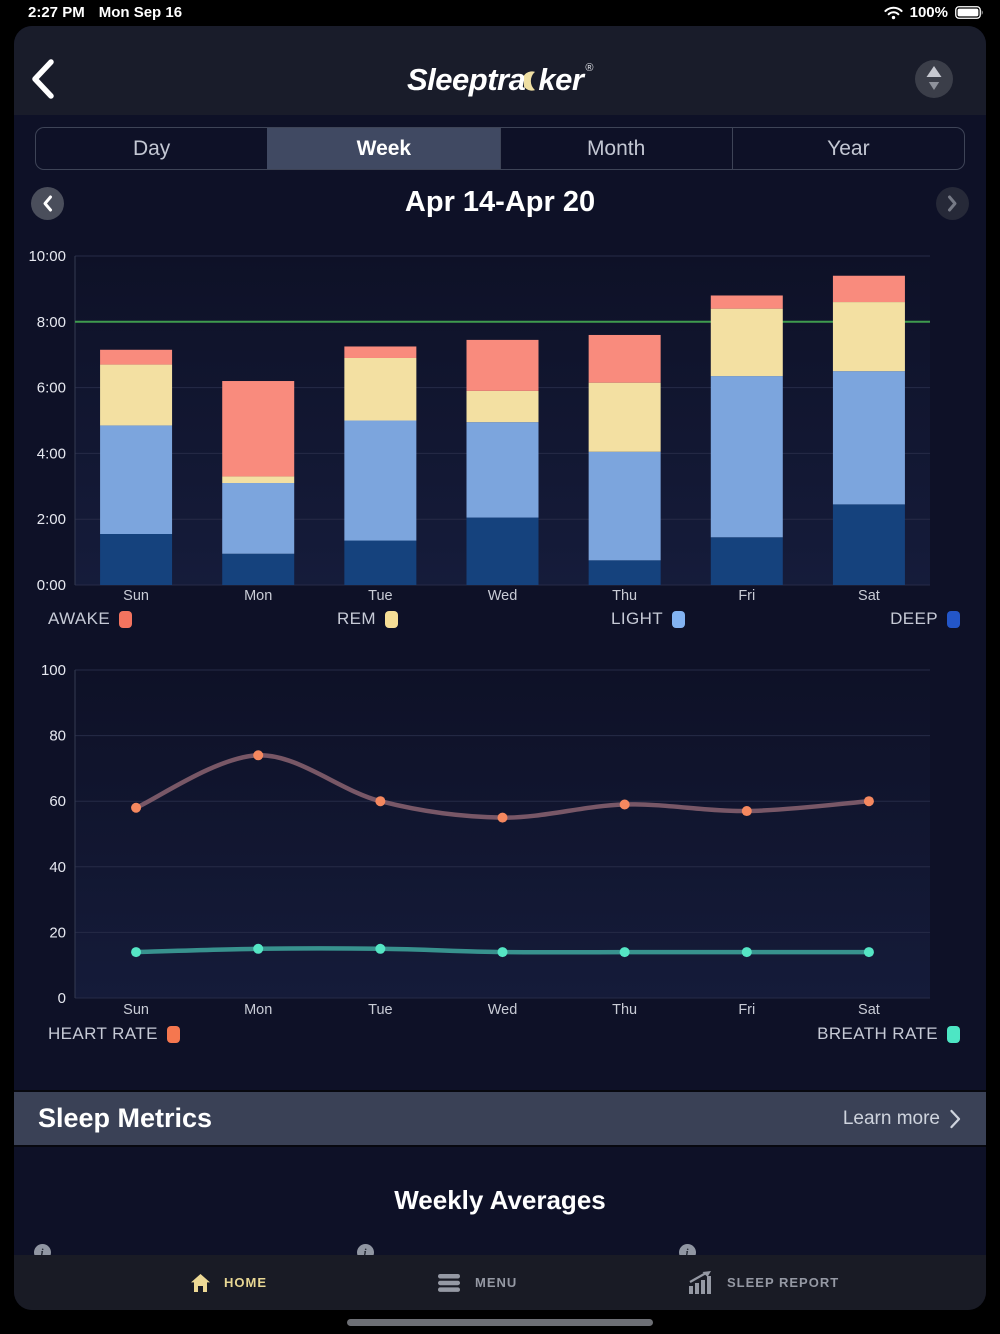 Image resolution: width=1000 pixels, height=1334 pixels. I want to click on svg-text: 6:00, so click(51, 388).